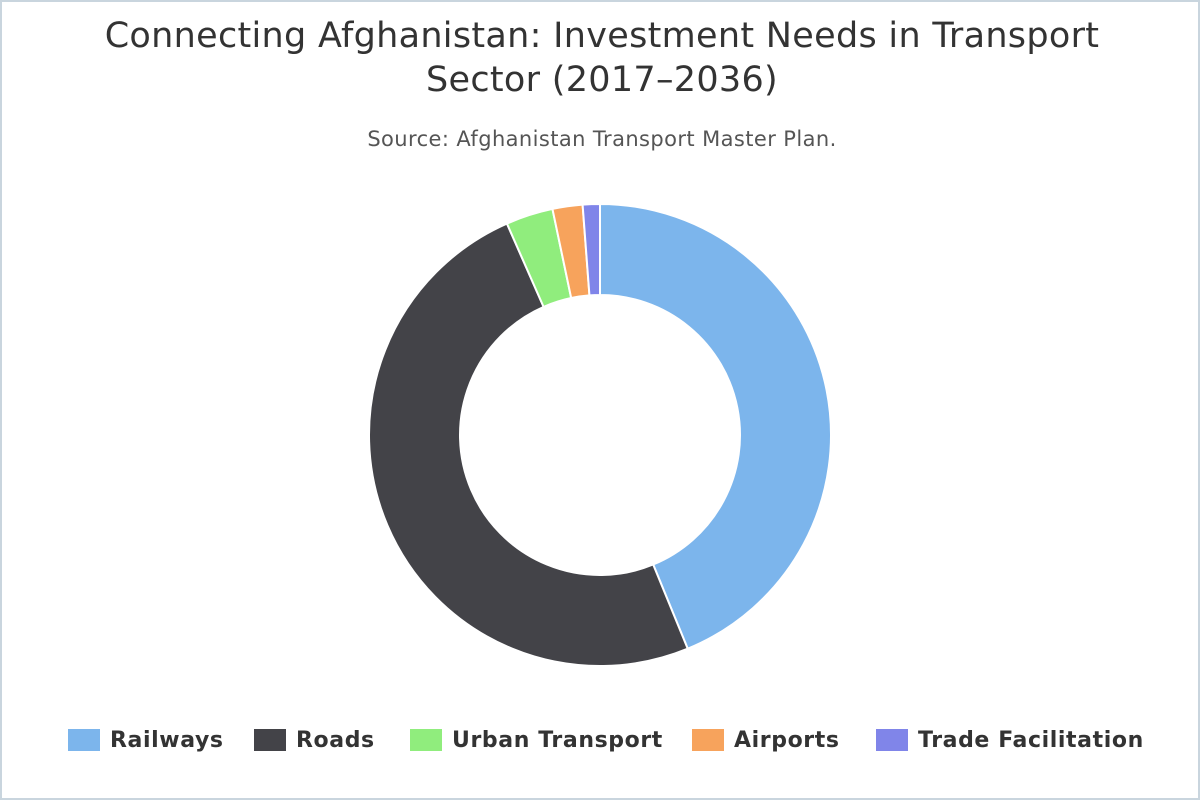 The image size is (1200, 800). I want to click on legend-item-airports: Airports, so click(766, 740).